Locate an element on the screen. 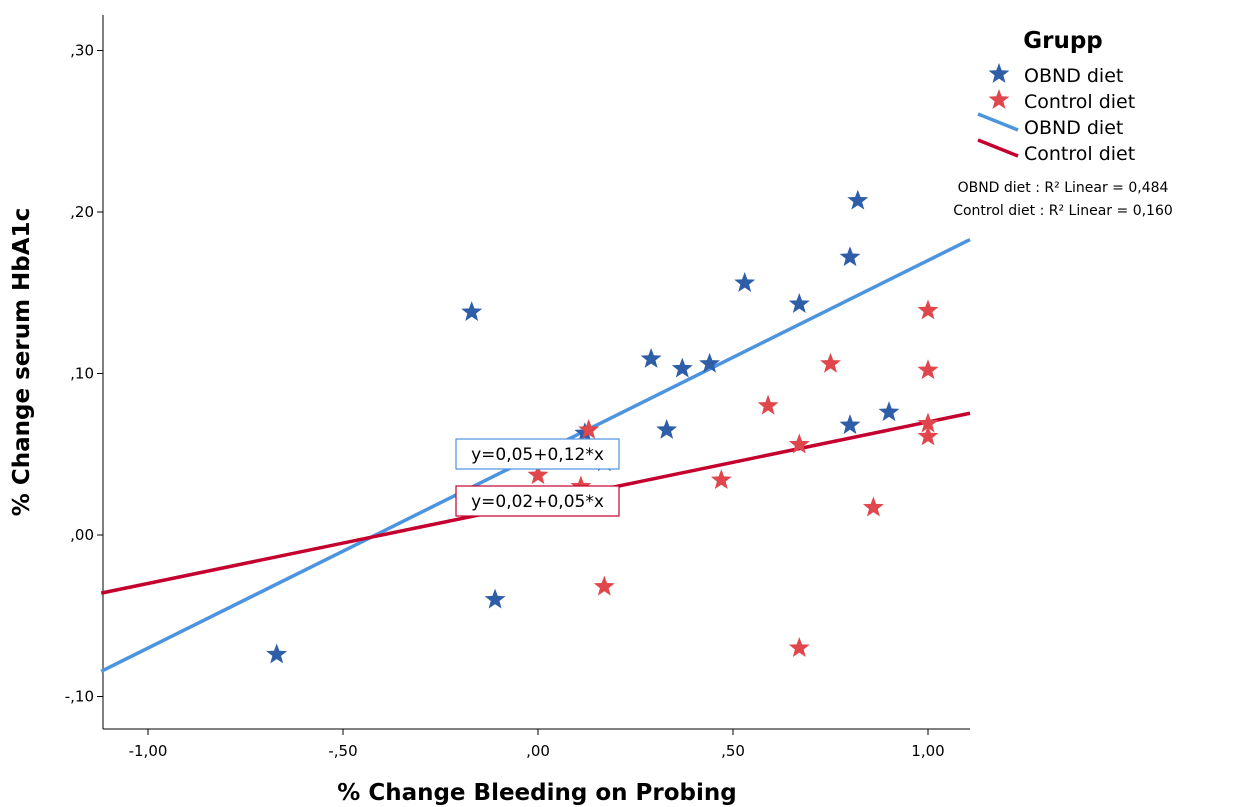 This screenshot has height=807, width=1257. legend-marker-obnd is located at coordinates (999, 73).